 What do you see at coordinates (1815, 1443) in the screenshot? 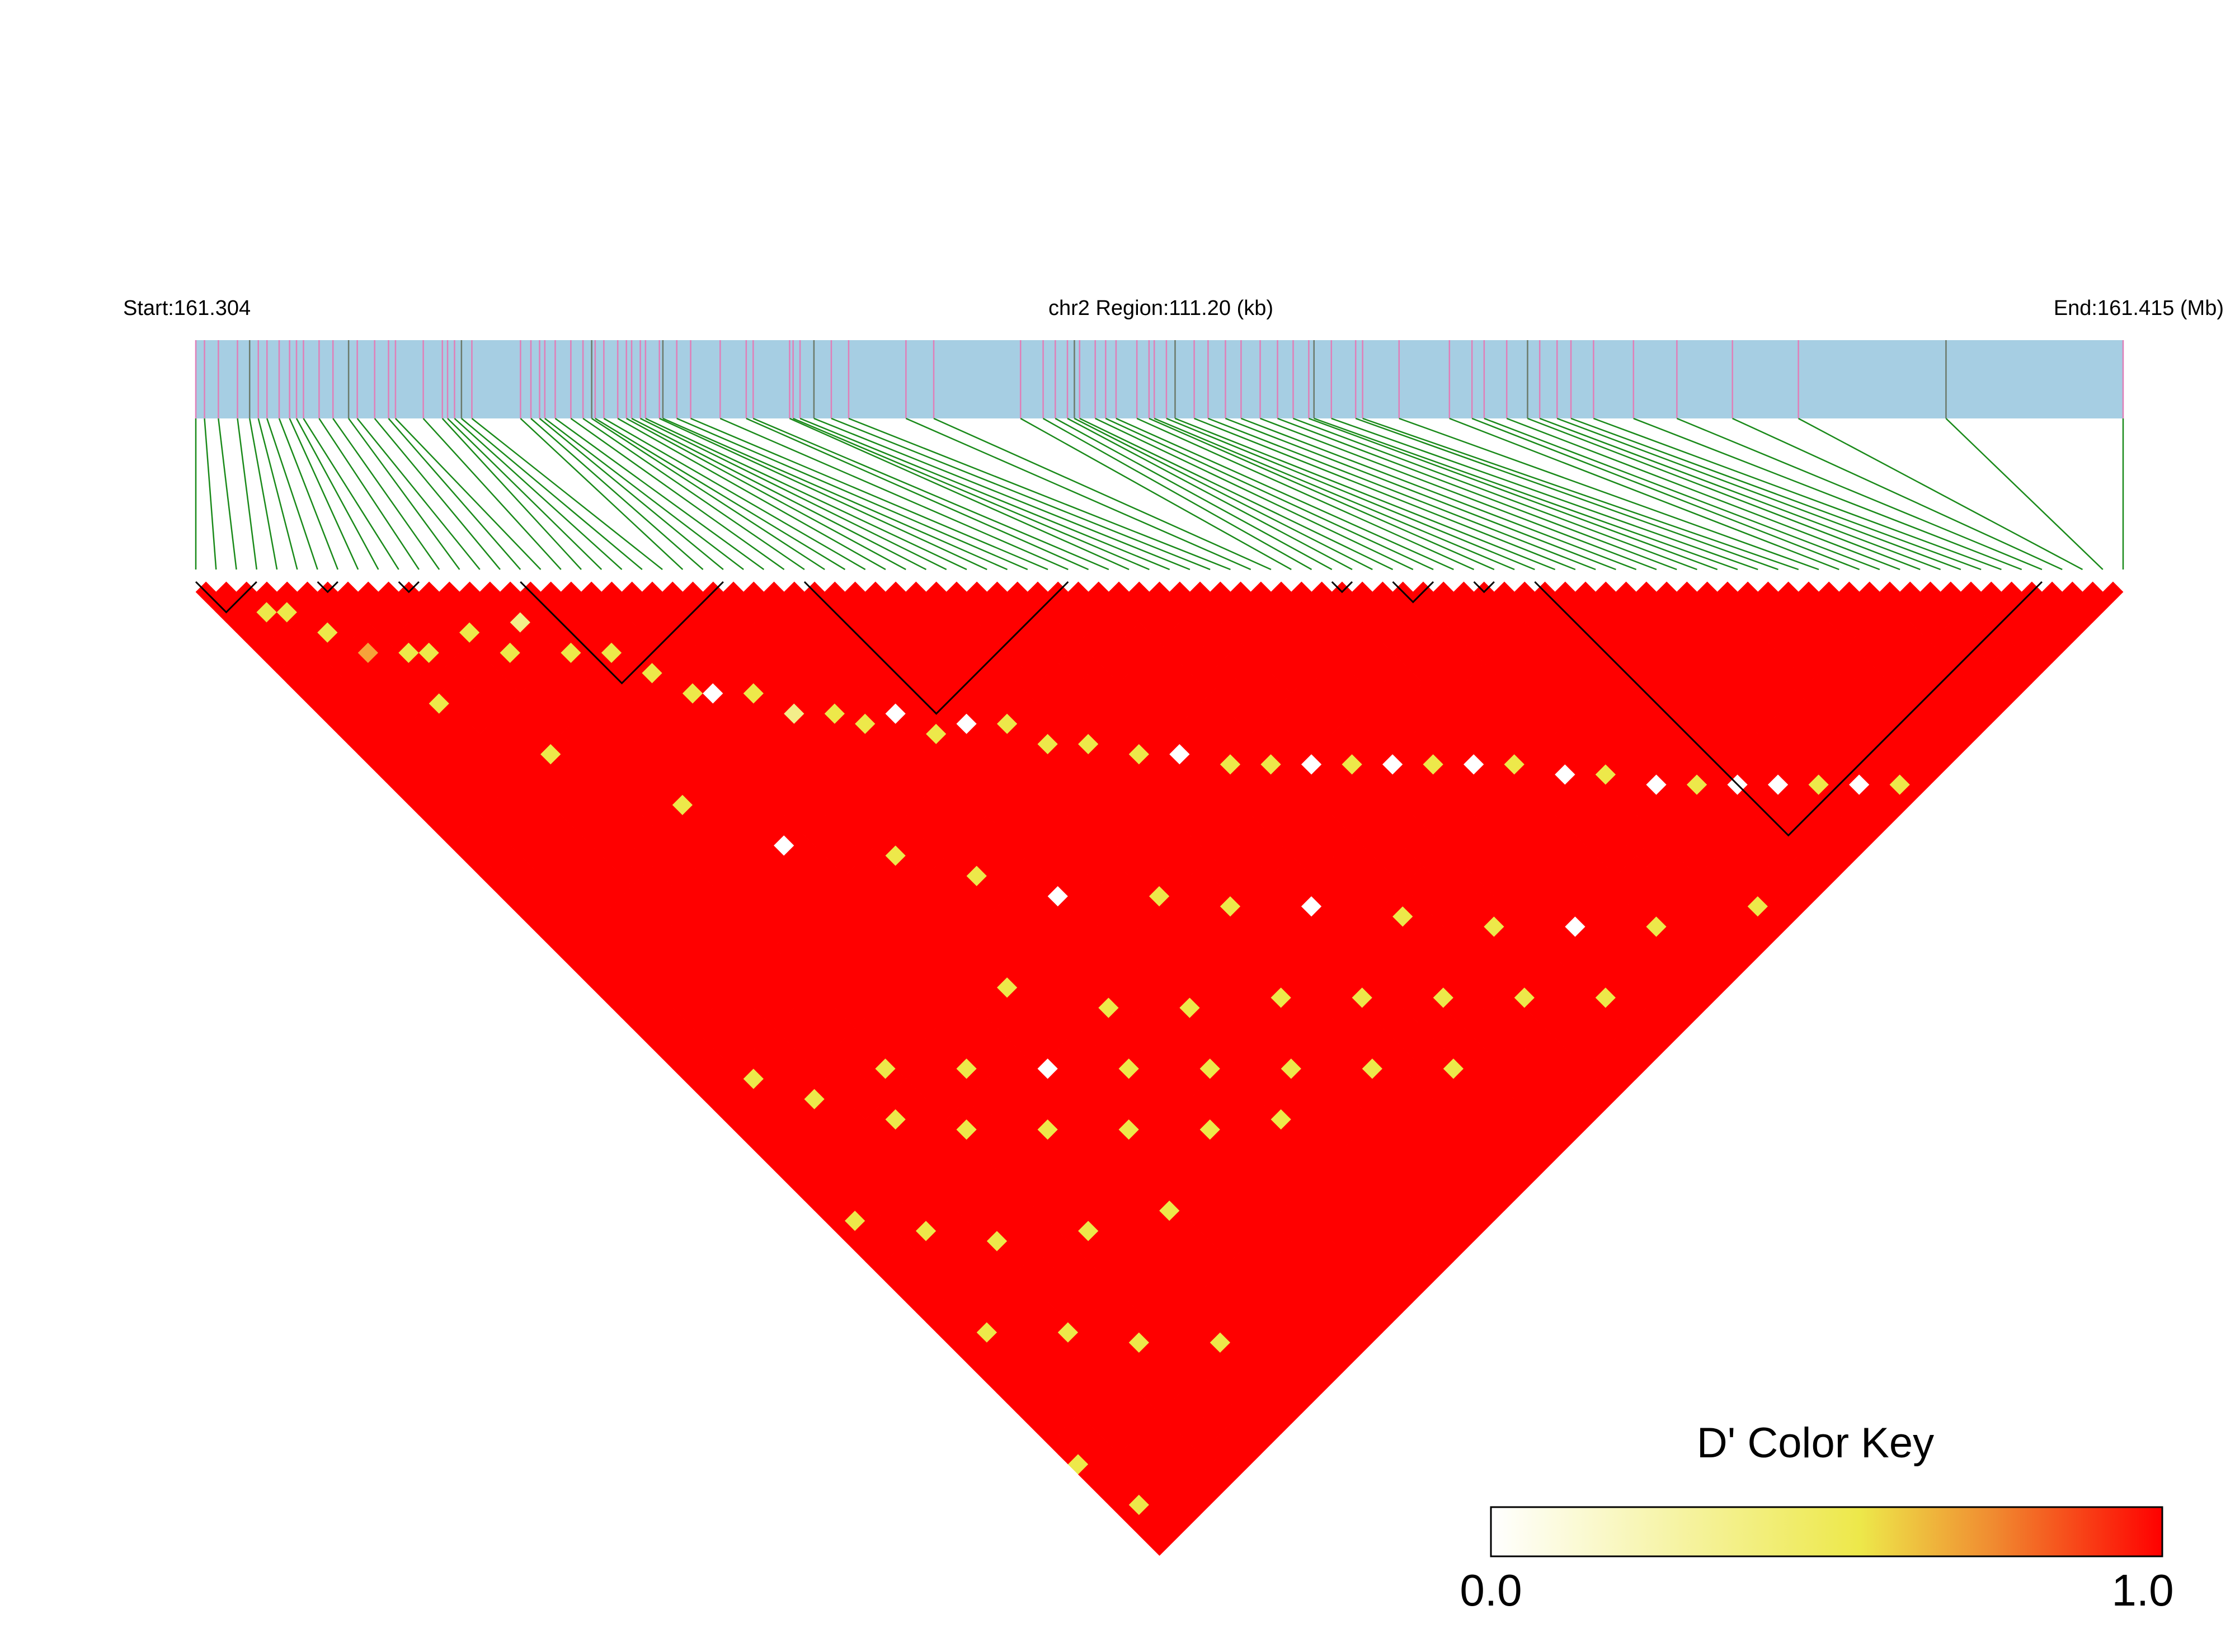
I see `color-key-title: D' Color Key` at bounding box center [1815, 1443].